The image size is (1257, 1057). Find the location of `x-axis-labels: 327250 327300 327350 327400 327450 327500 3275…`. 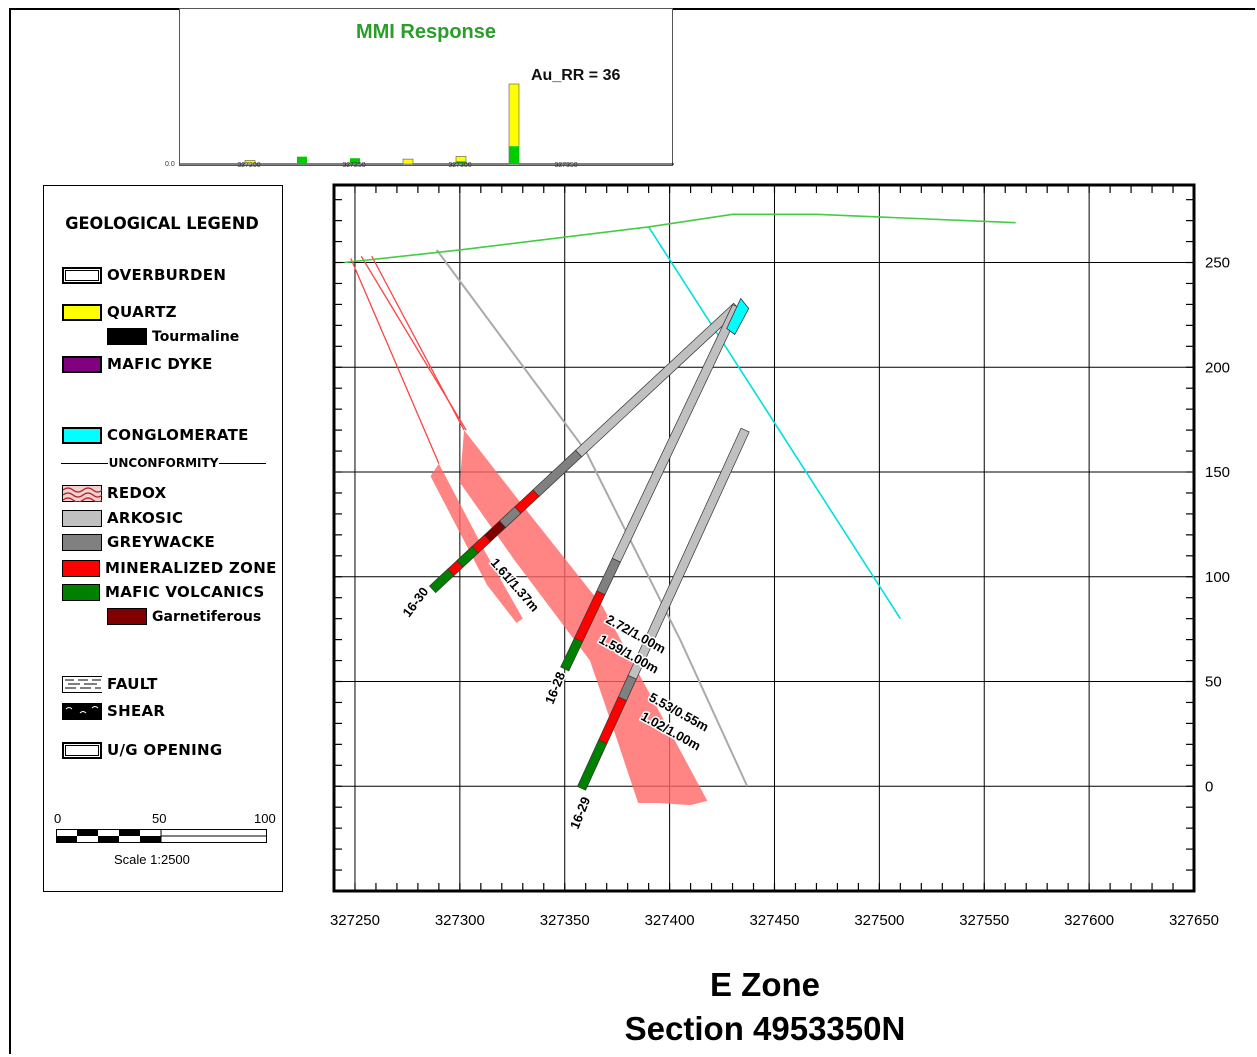

x-axis-labels: 327250 327300 327350 327400 327450 327500 3275… is located at coordinates (774, 920).